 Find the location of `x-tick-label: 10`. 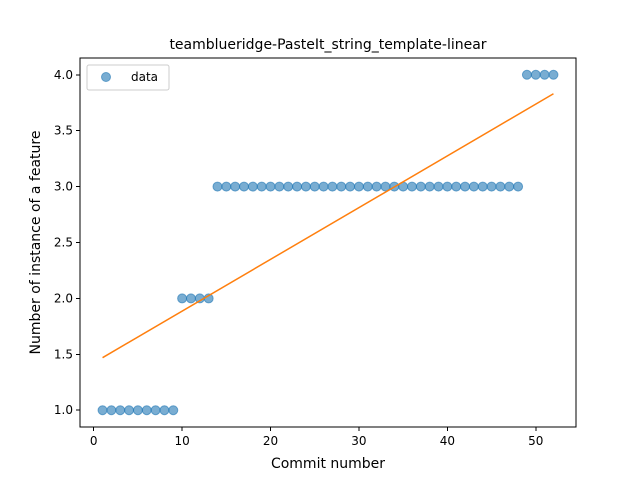

x-tick-label: 10 is located at coordinates (181, 441).